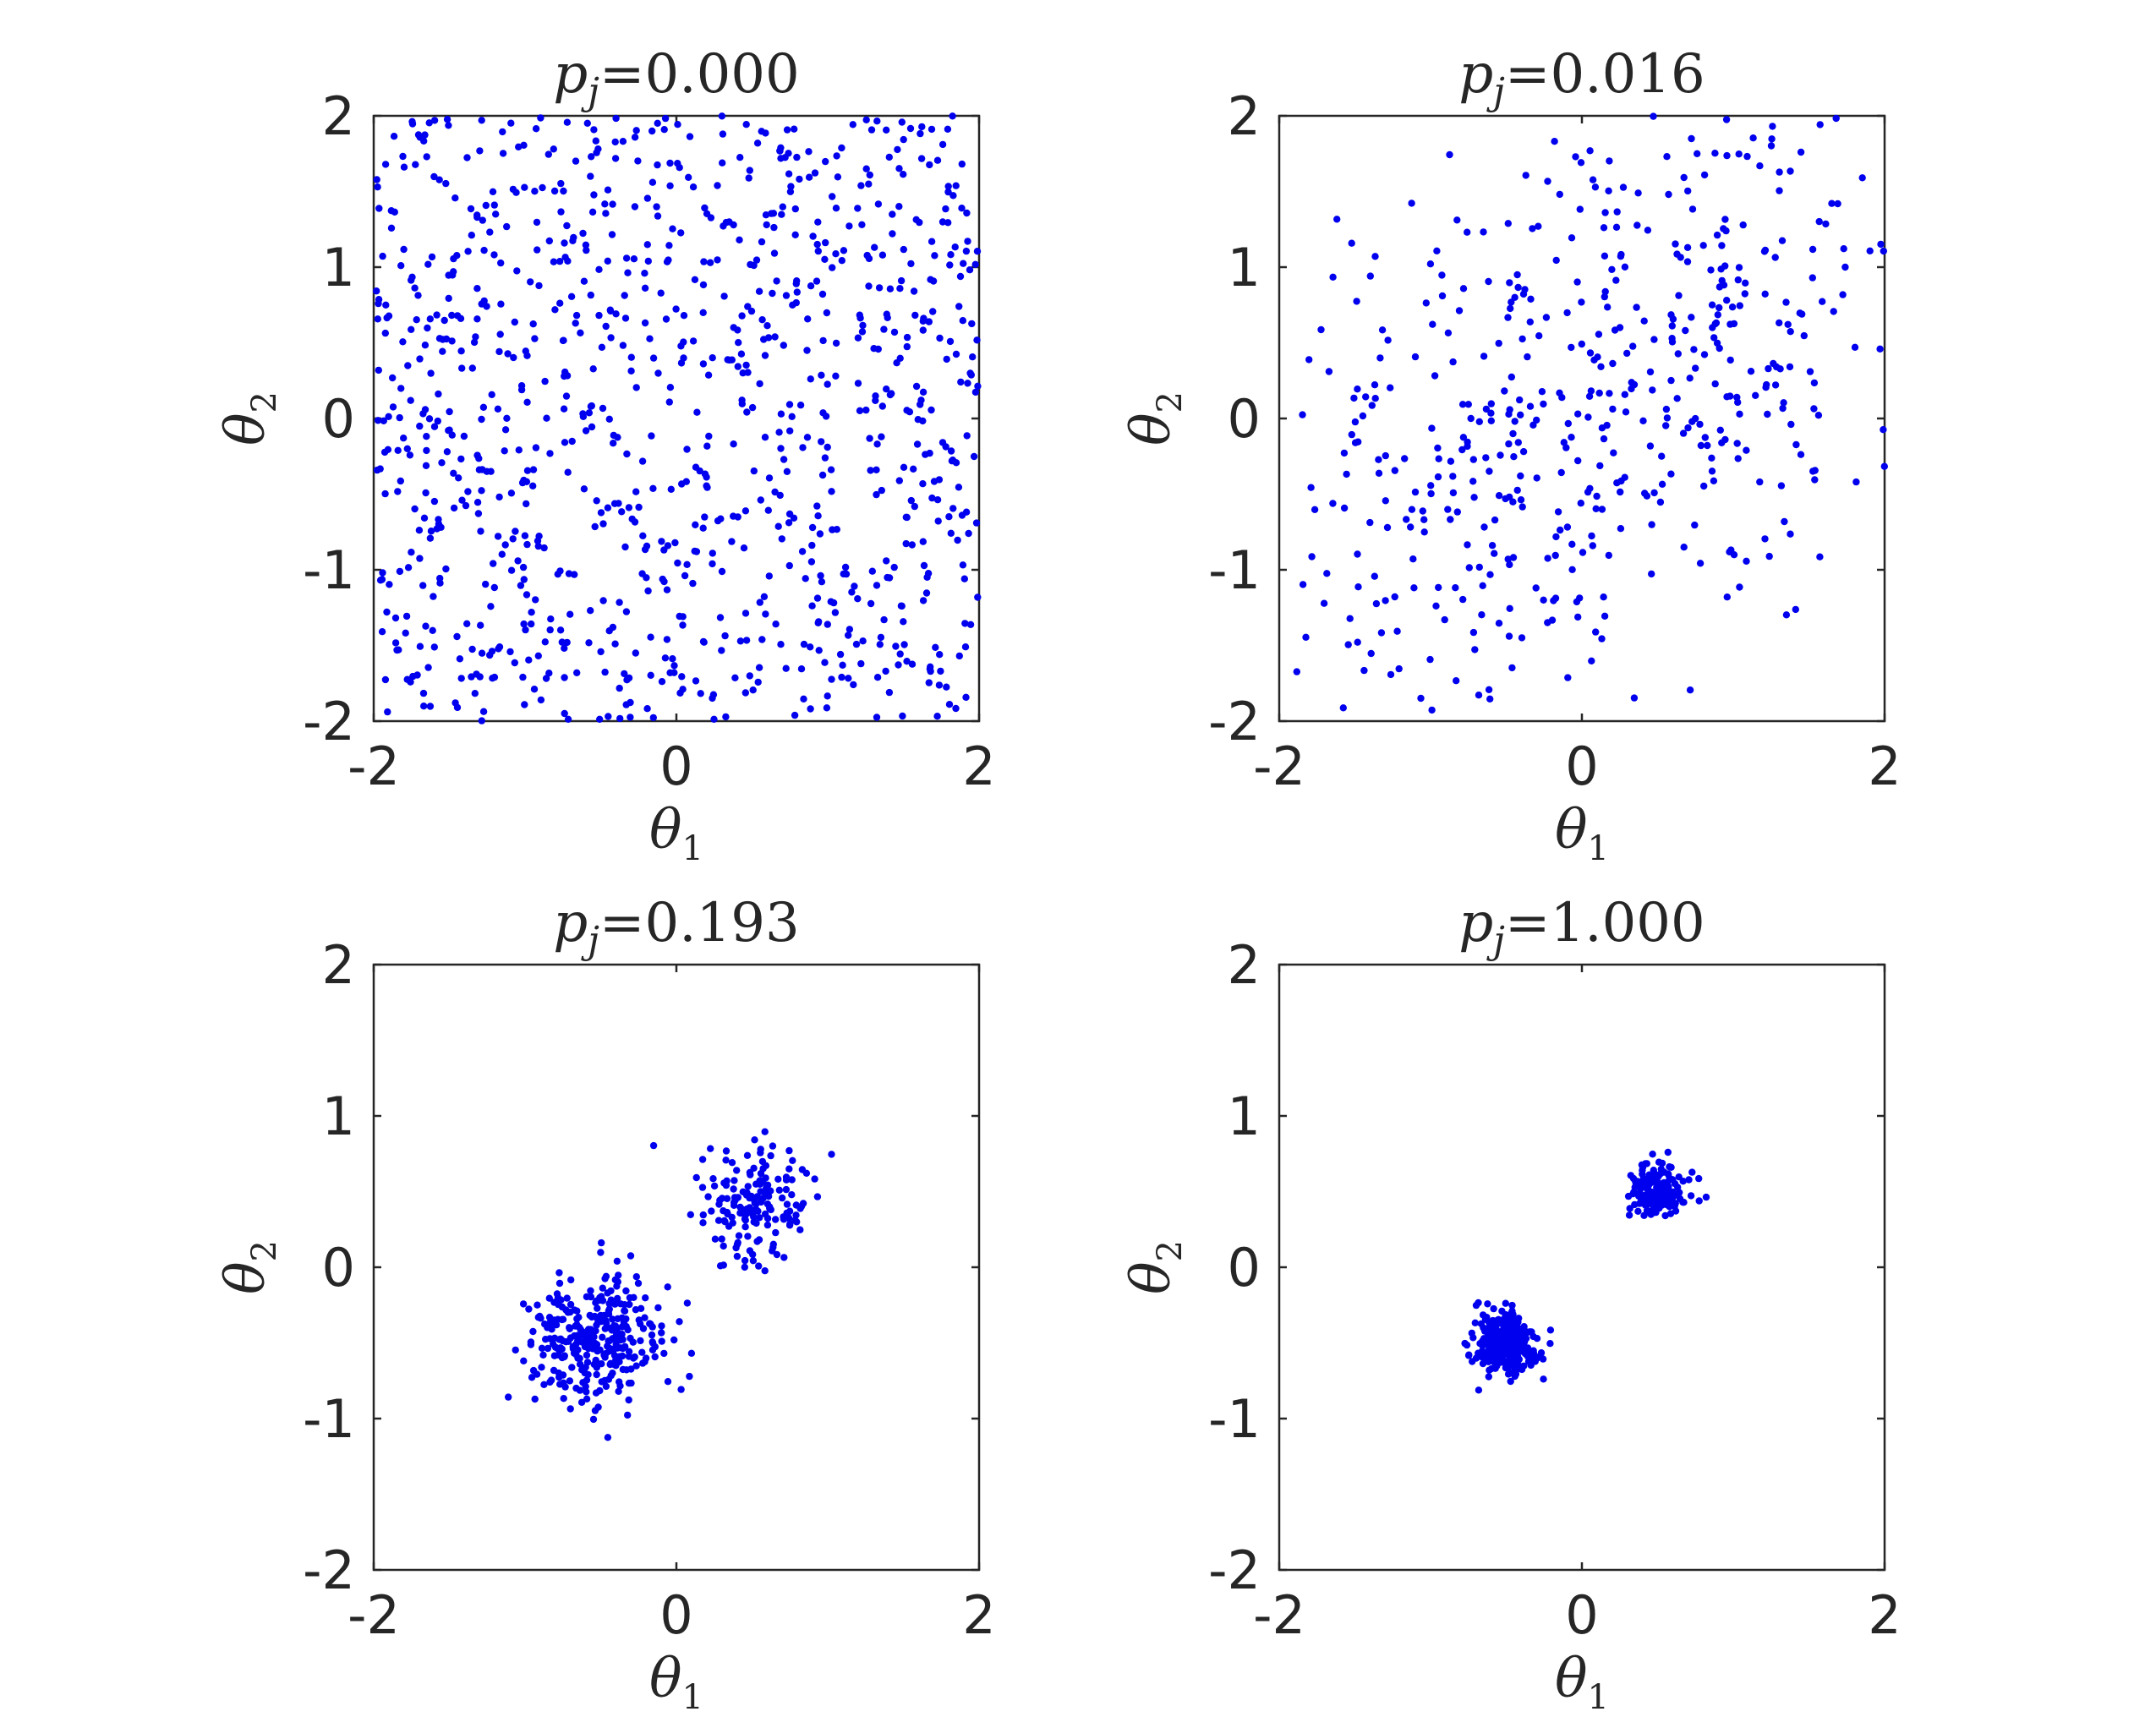 The height and width of the screenshot is (1717, 2156). What do you see at coordinates (249, 1267) in the screenshot?
I see `y-axis-label: θ2` at bounding box center [249, 1267].